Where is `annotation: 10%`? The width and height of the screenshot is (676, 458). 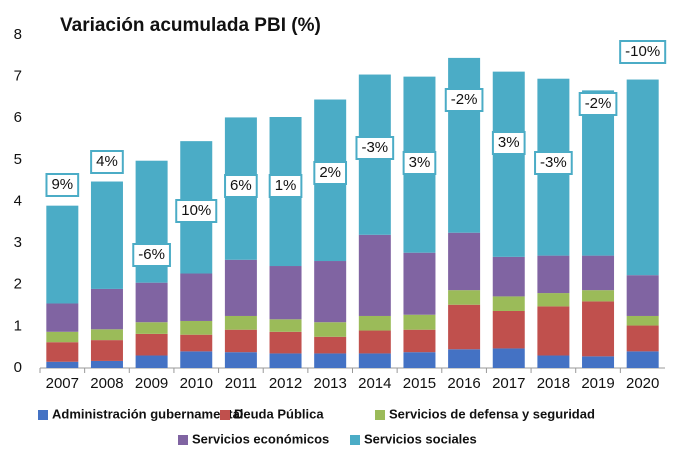
annotation: 10% is located at coordinates (196, 210).